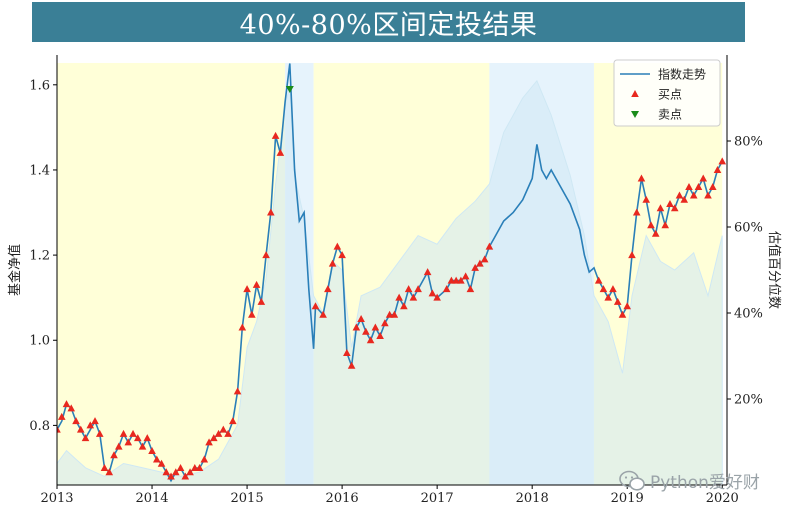 The width and height of the screenshot is (785, 513). Describe the element at coordinates (748, 142) in the screenshot. I see `y-right-tick-label-3: 80%` at that location.